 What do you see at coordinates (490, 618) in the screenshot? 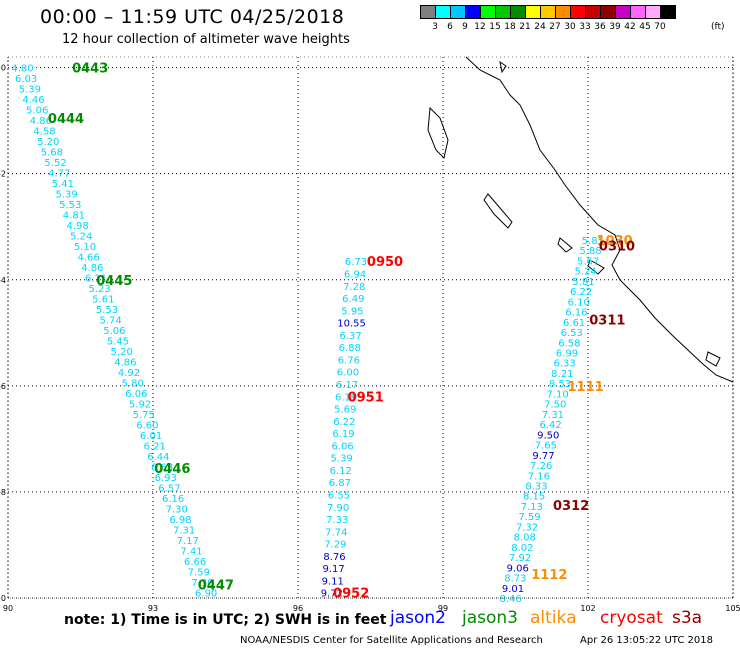
I see `mission-label-jason3: jason3` at bounding box center [490, 618].